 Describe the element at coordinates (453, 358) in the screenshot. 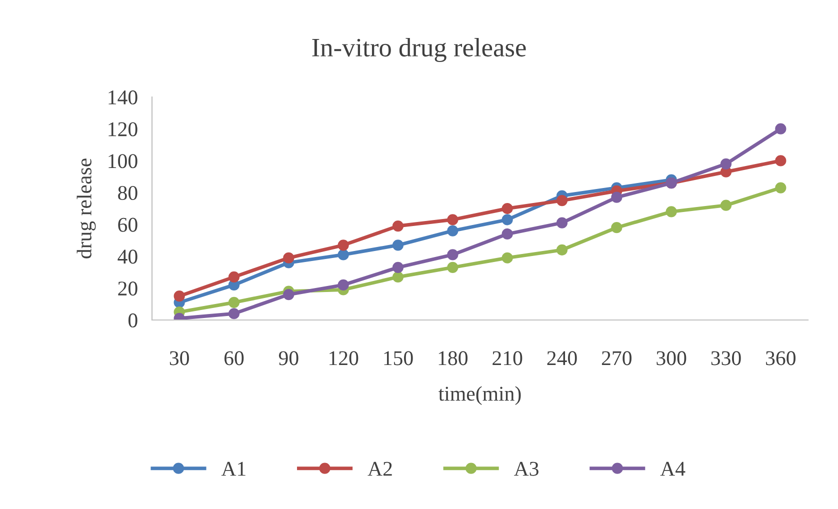

I see `x-tick-label: 180` at that location.